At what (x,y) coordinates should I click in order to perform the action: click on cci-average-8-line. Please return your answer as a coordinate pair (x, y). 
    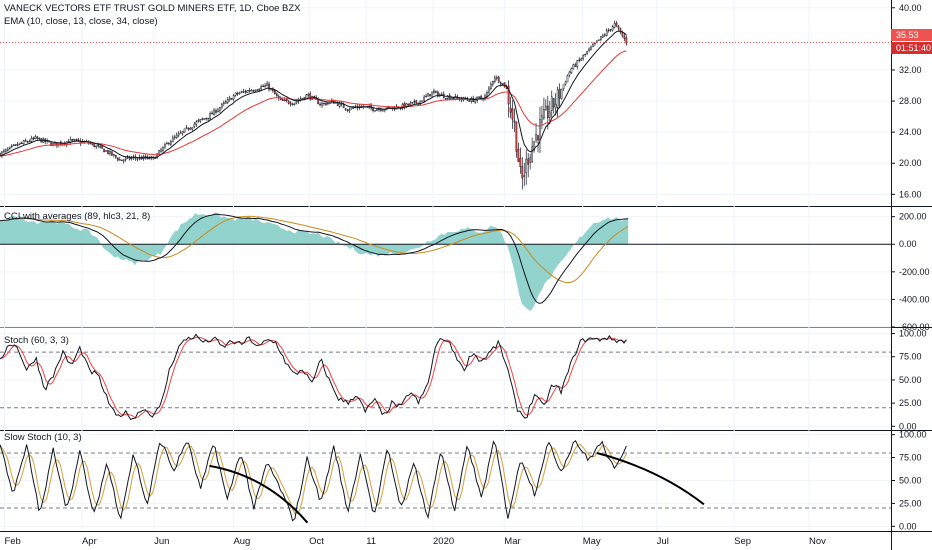
    Looking at the image, I should click on (314, 258).